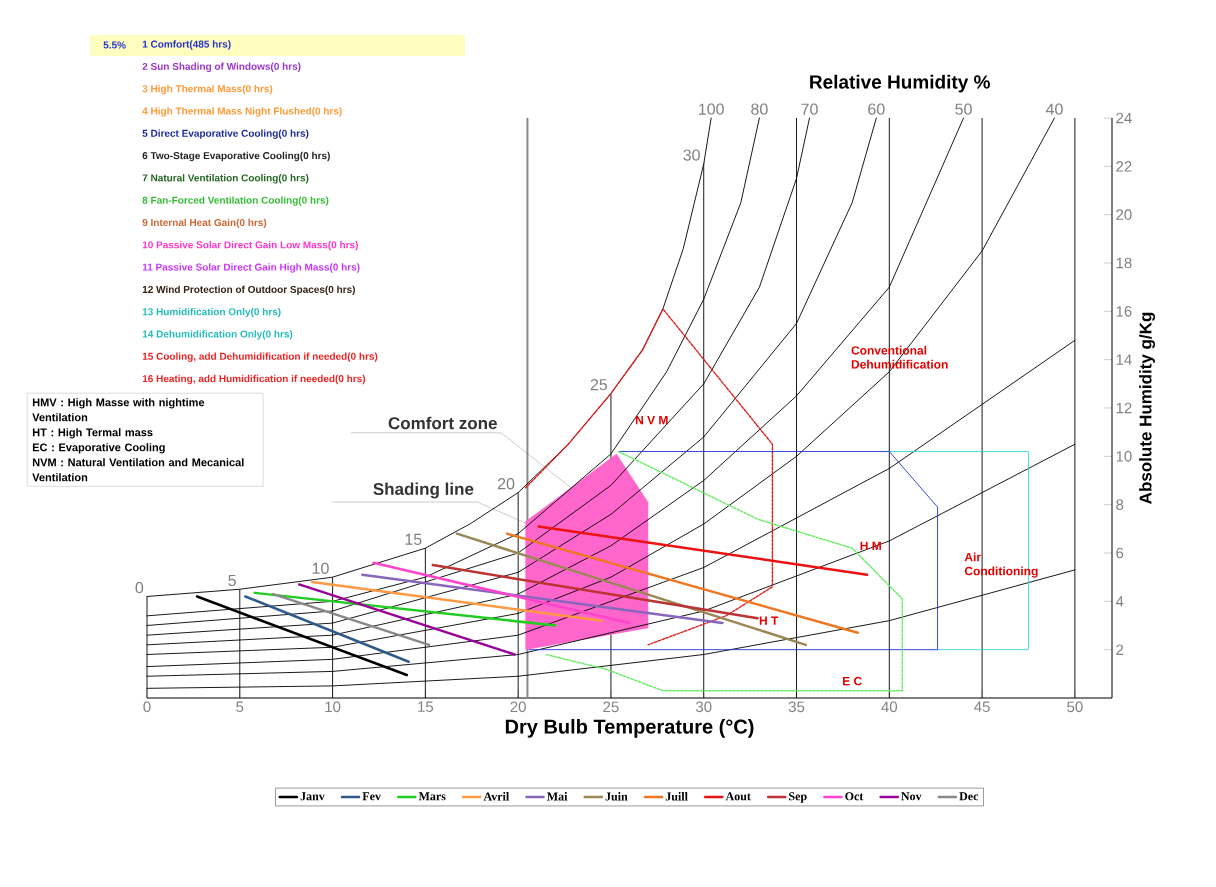 The width and height of the screenshot is (1216, 887). Describe the element at coordinates (496, 796) in the screenshot. I see `legend-label: Avril` at that location.